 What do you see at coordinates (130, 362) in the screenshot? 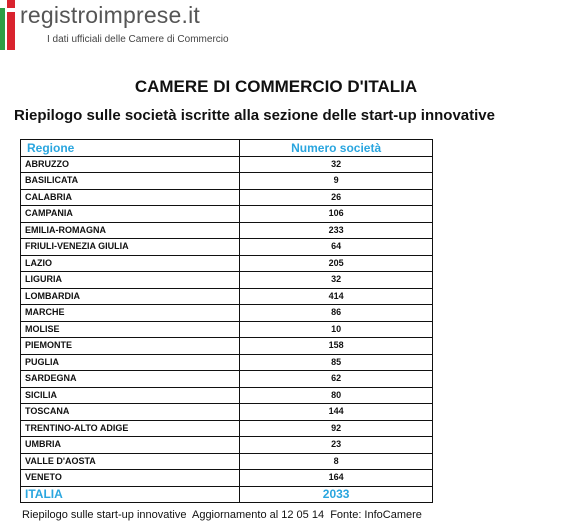
I see `region-cell: PUGLIA` at bounding box center [130, 362].